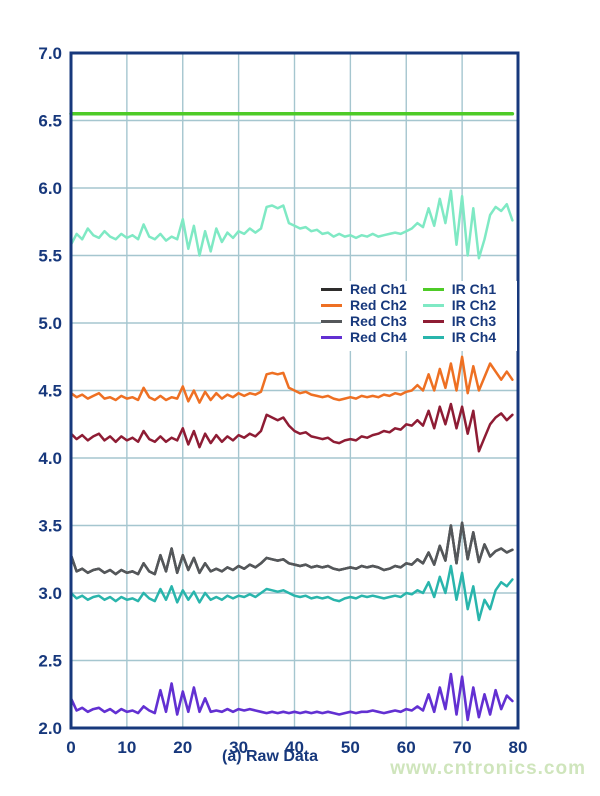 The height and width of the screenshot is (796, 600). Describe the element at coordinates (270, 756) in the screenshot. I see `chart-caption: (a) Raw Data` at that location.